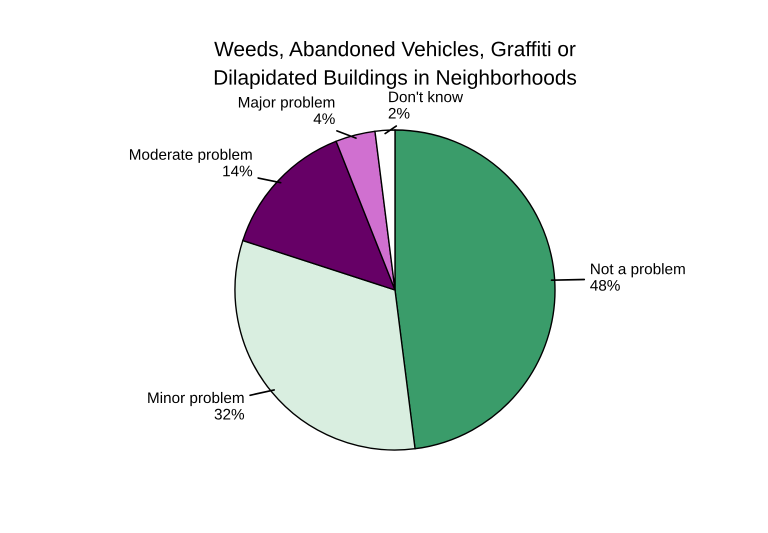 This screenshot has width=768, height=533. Describe the element at coordinates (196, 399) in the screenshot. I see `slice-label: Minor problem` at that location.